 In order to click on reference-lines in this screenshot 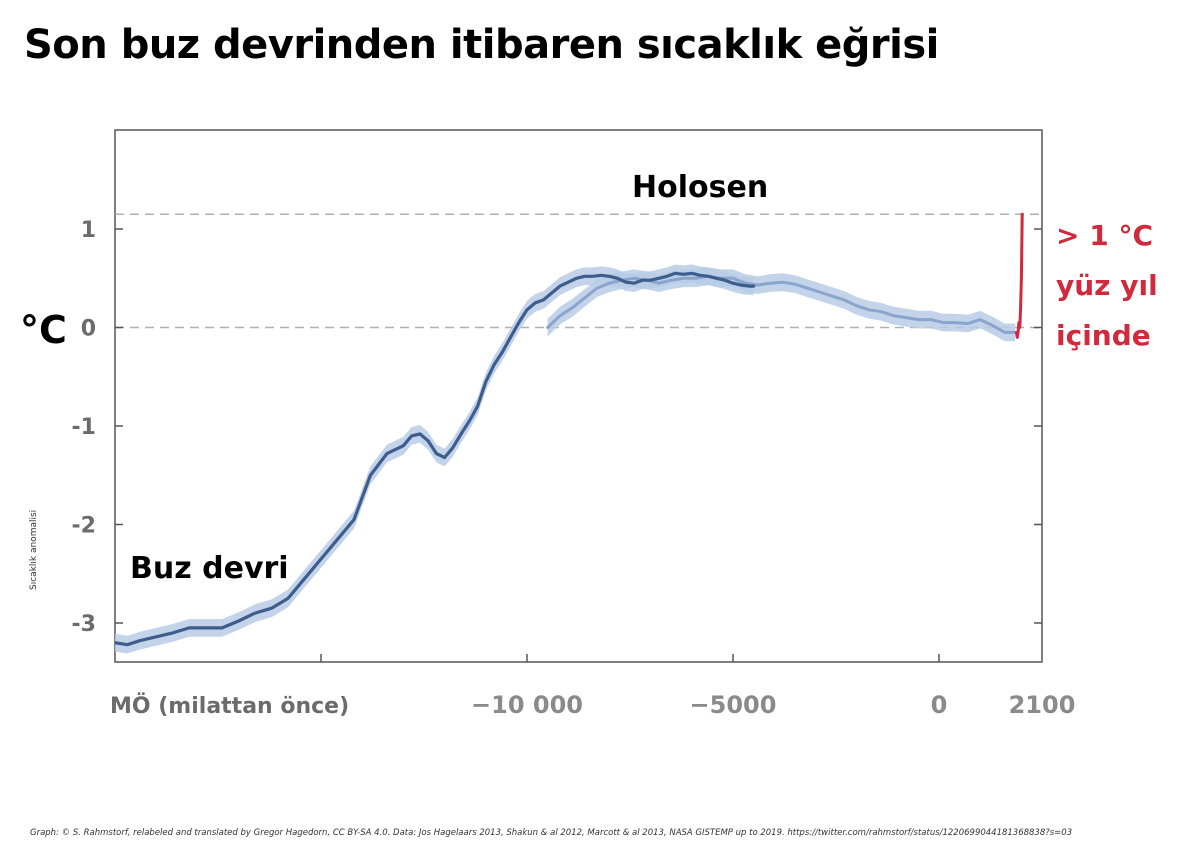, I will do `click(578, 271)`.